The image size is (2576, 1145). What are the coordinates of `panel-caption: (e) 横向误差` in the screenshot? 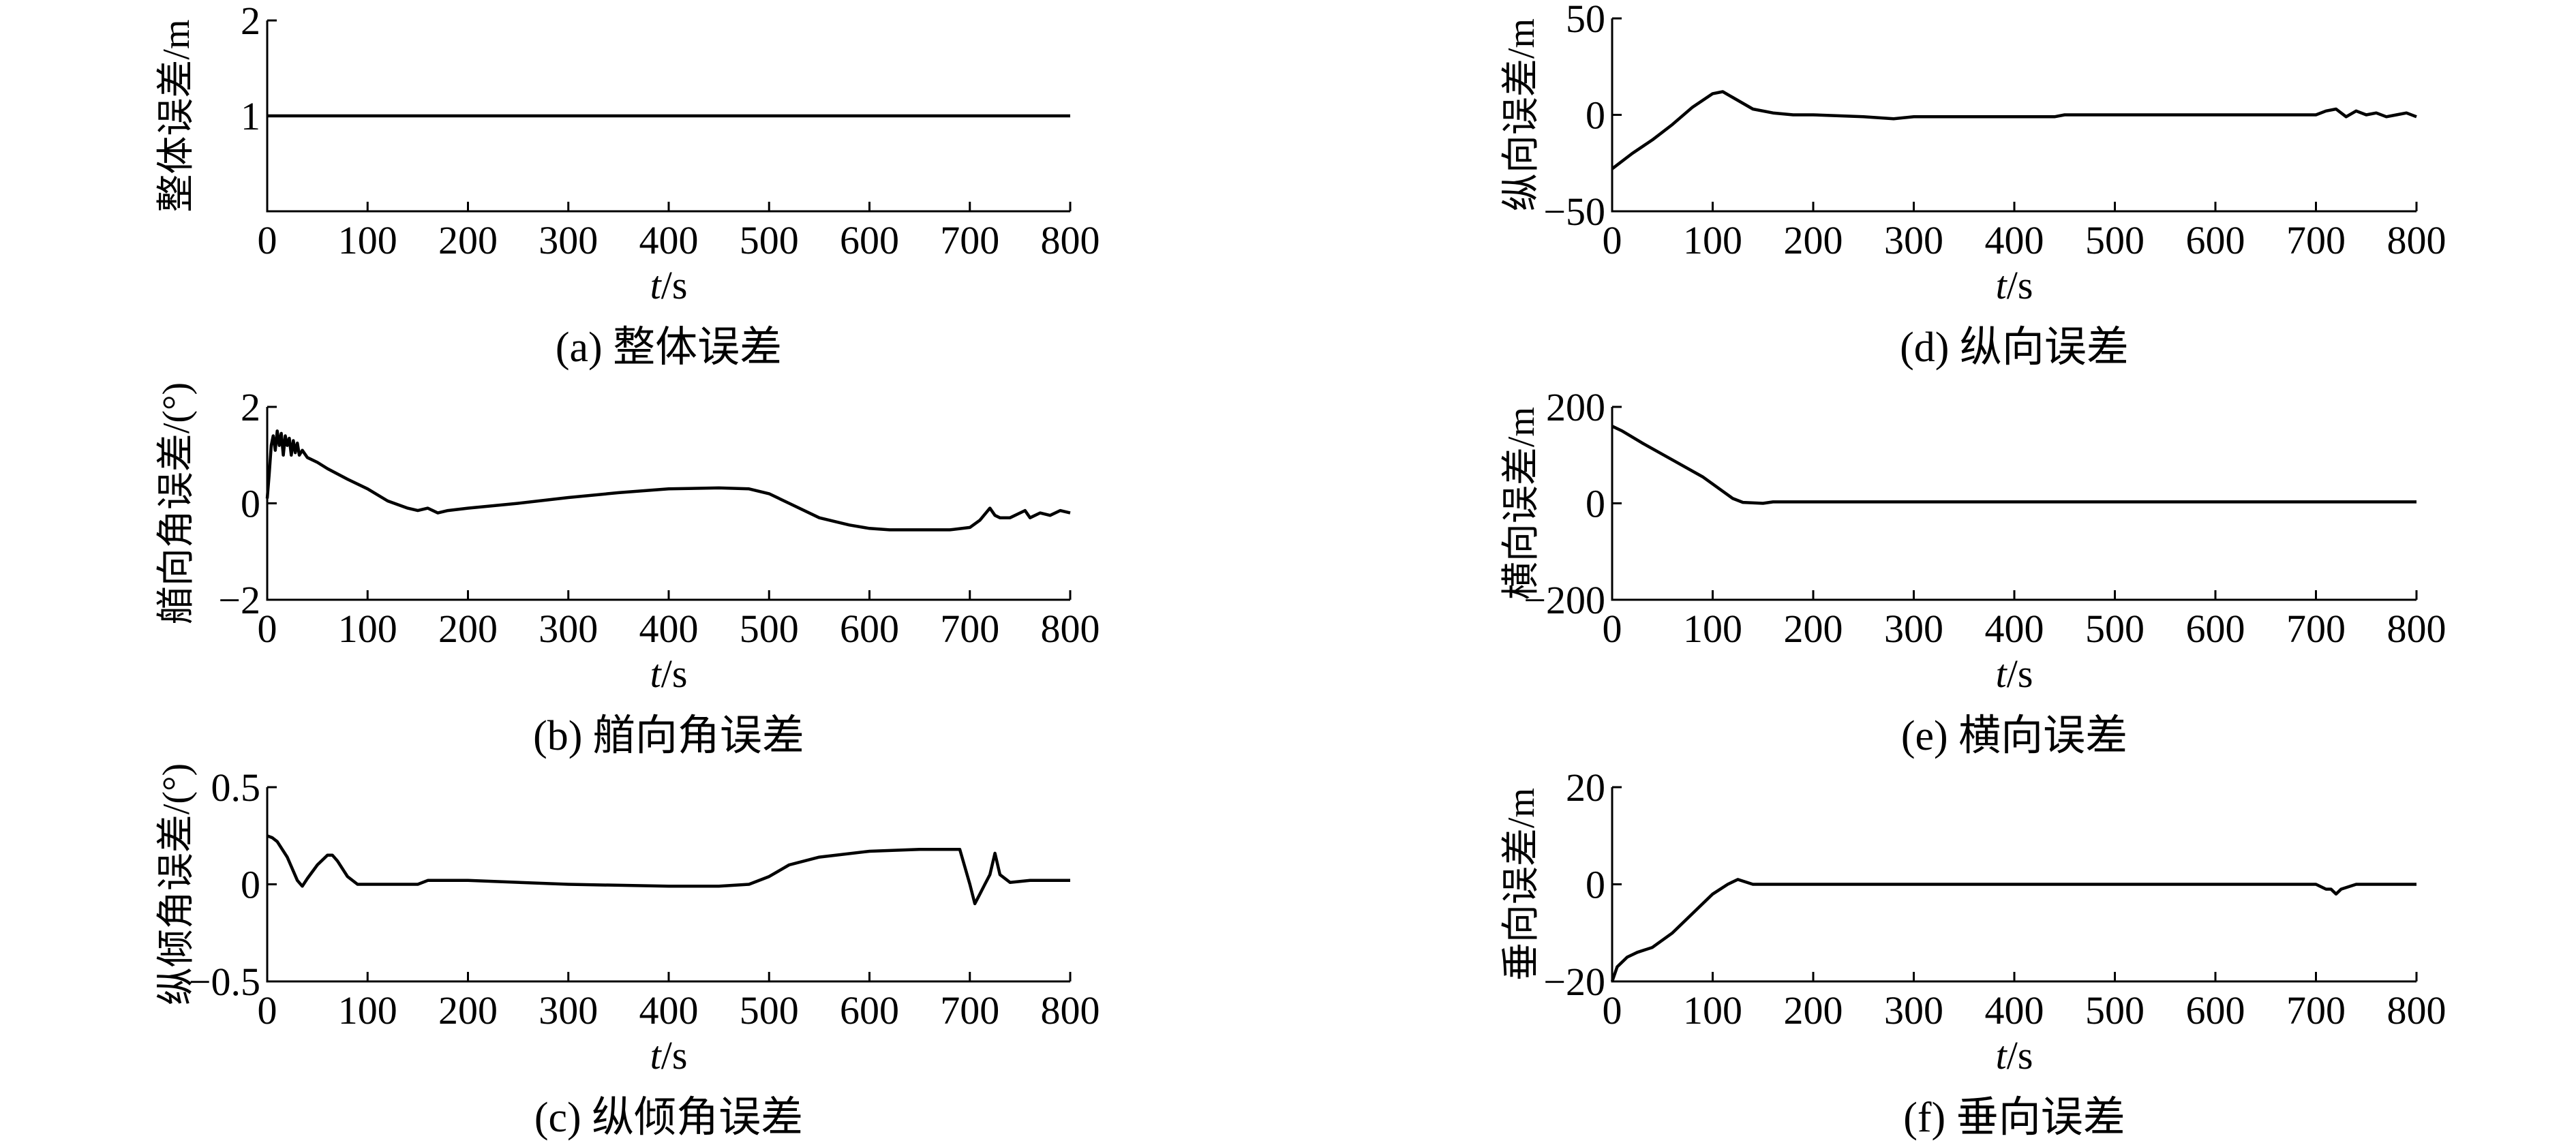 It's located at (2014, 736).